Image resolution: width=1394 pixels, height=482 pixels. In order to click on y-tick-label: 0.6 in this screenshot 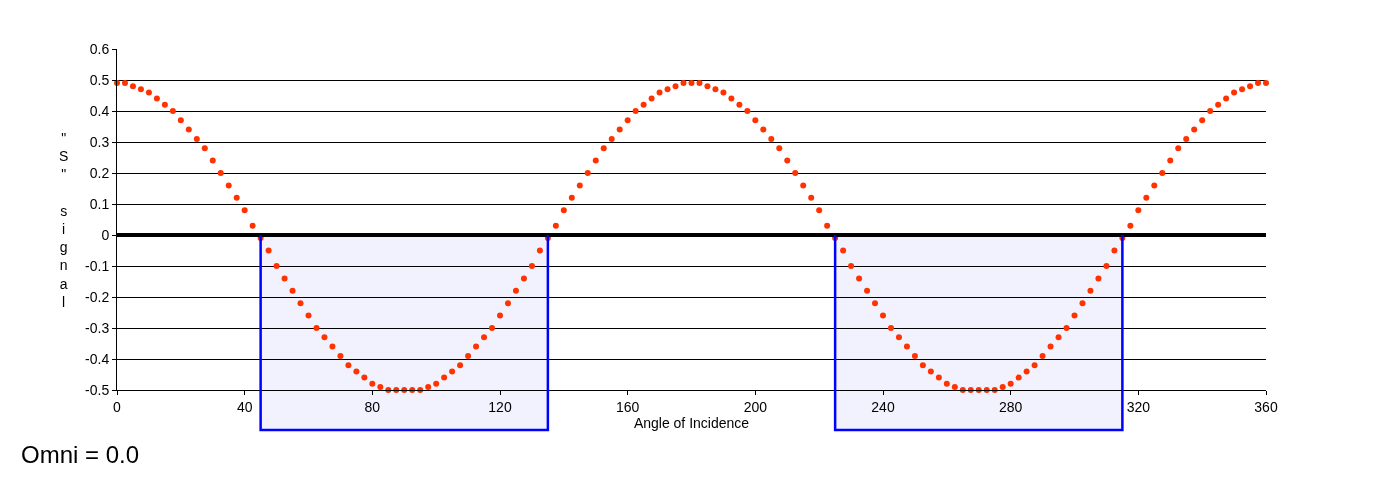, I will do `click(99, 48)`.